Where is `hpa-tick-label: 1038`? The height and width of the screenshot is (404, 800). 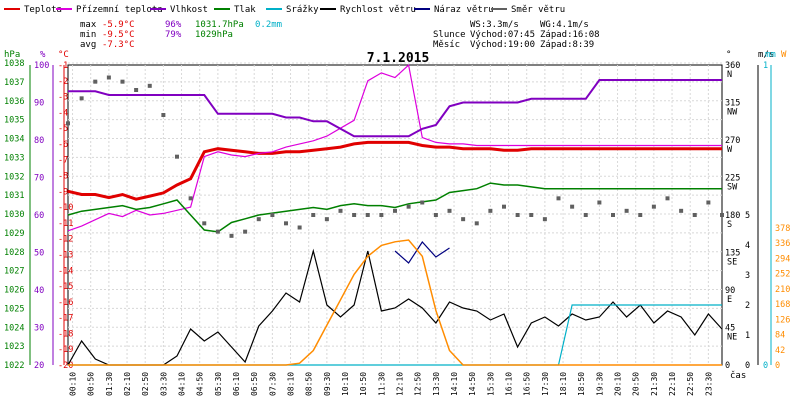
hpa-tick-label: 1038 is located at coordinates (14, 64).